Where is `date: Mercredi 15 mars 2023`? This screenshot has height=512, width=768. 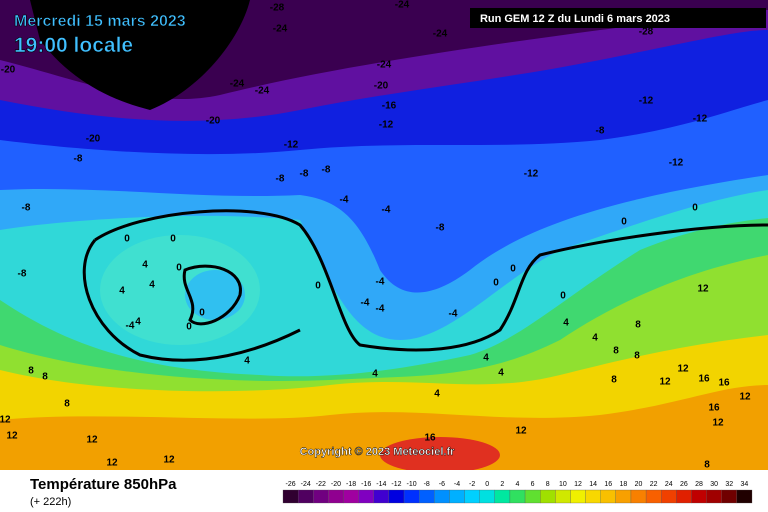
date: Mercredi 15 mars 2023 is located at coordinates (100, 21).